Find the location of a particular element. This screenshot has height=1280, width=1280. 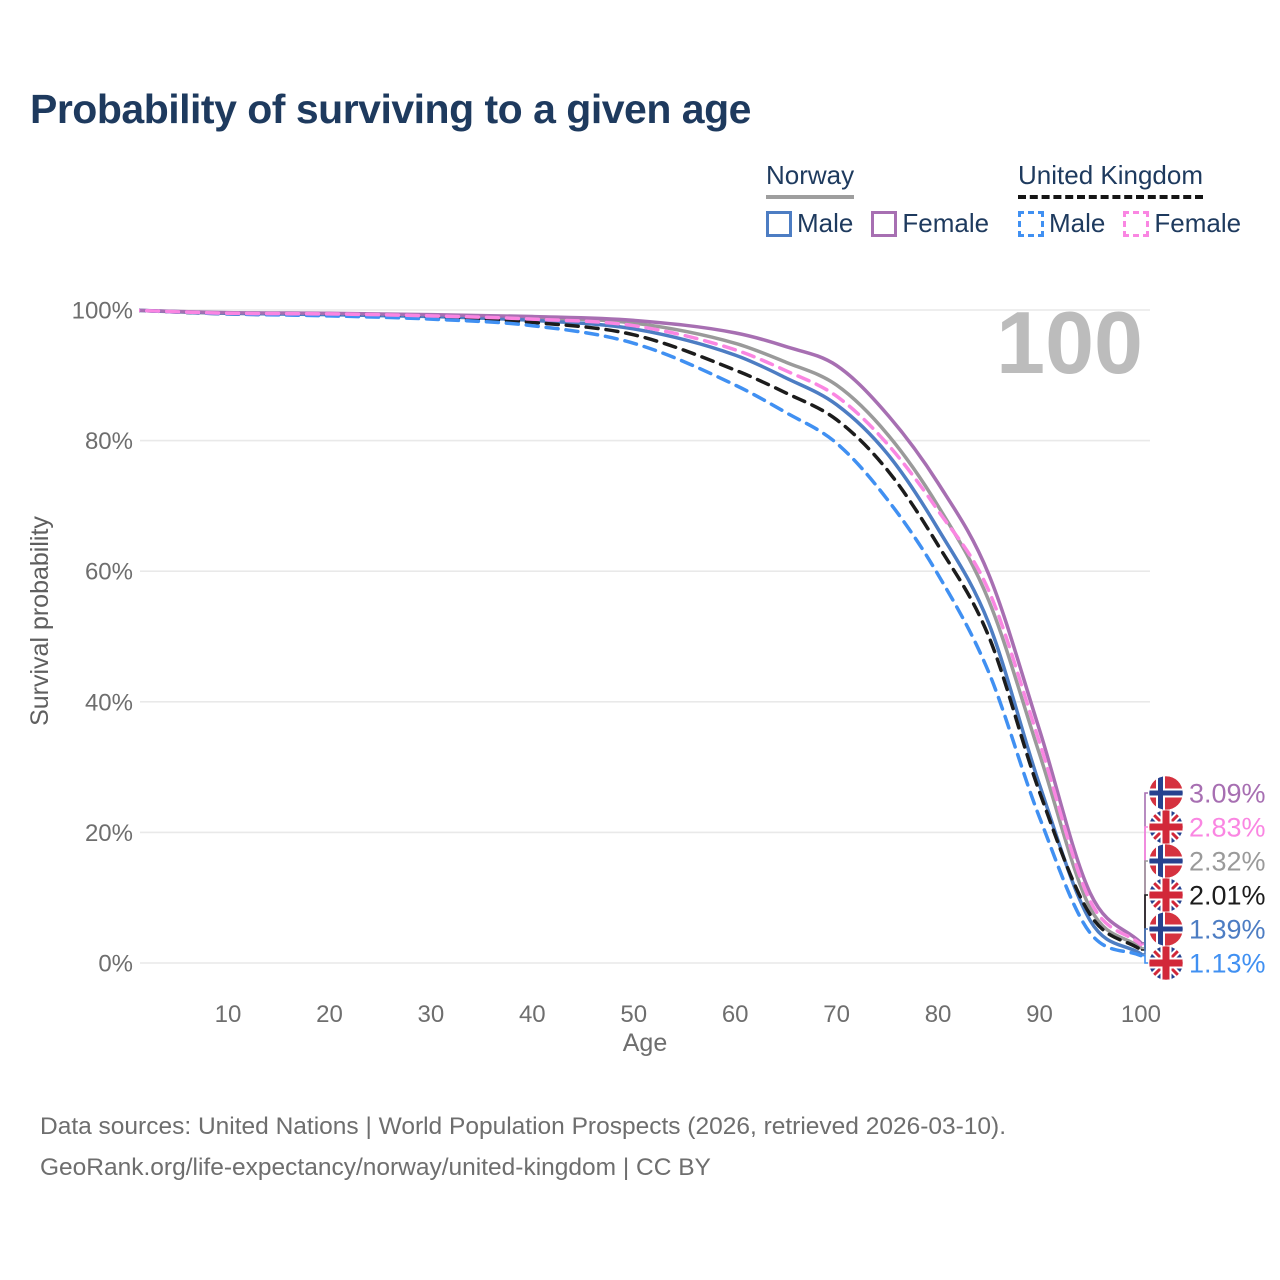

legend-item-uk-male: Male is located at coordinates (1061, 223).